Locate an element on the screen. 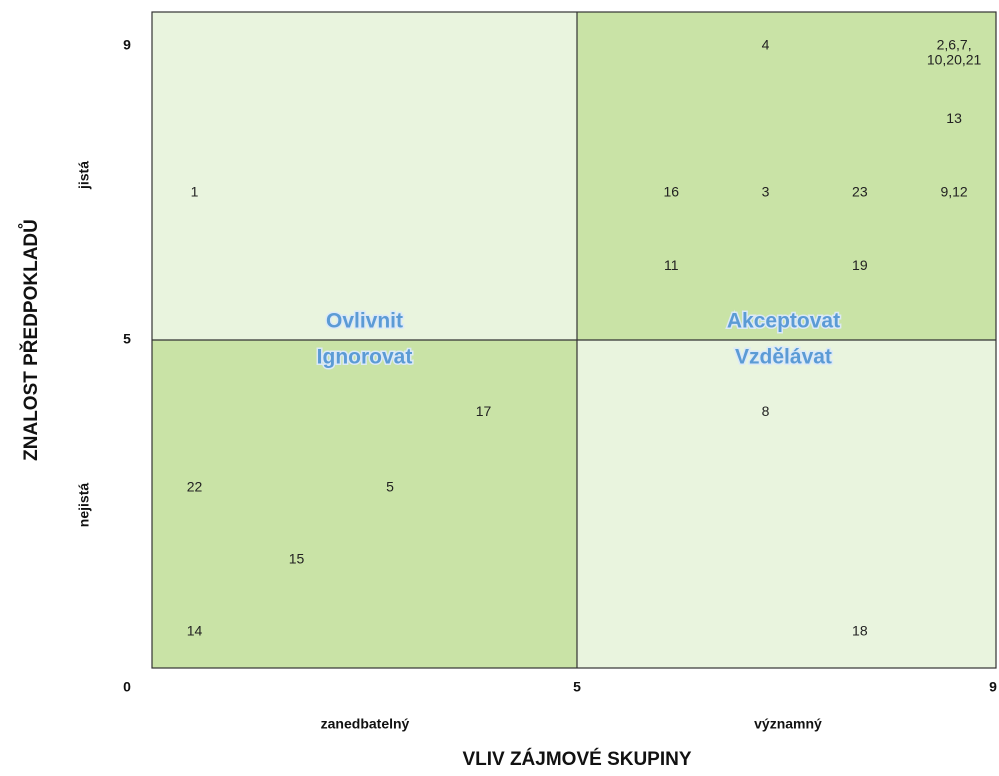 This screenshot has height=776, width=999. x-tick-label: 9 is located at coordinates (993, 687).